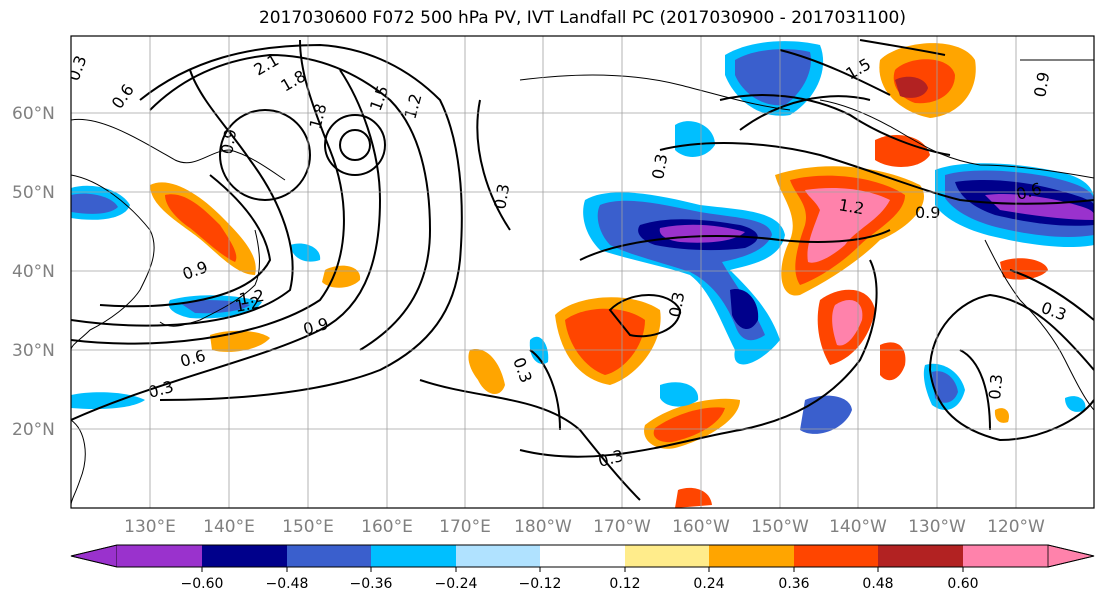  I want to click on colorbar-tick-label: −0.36, so click(371, 584).